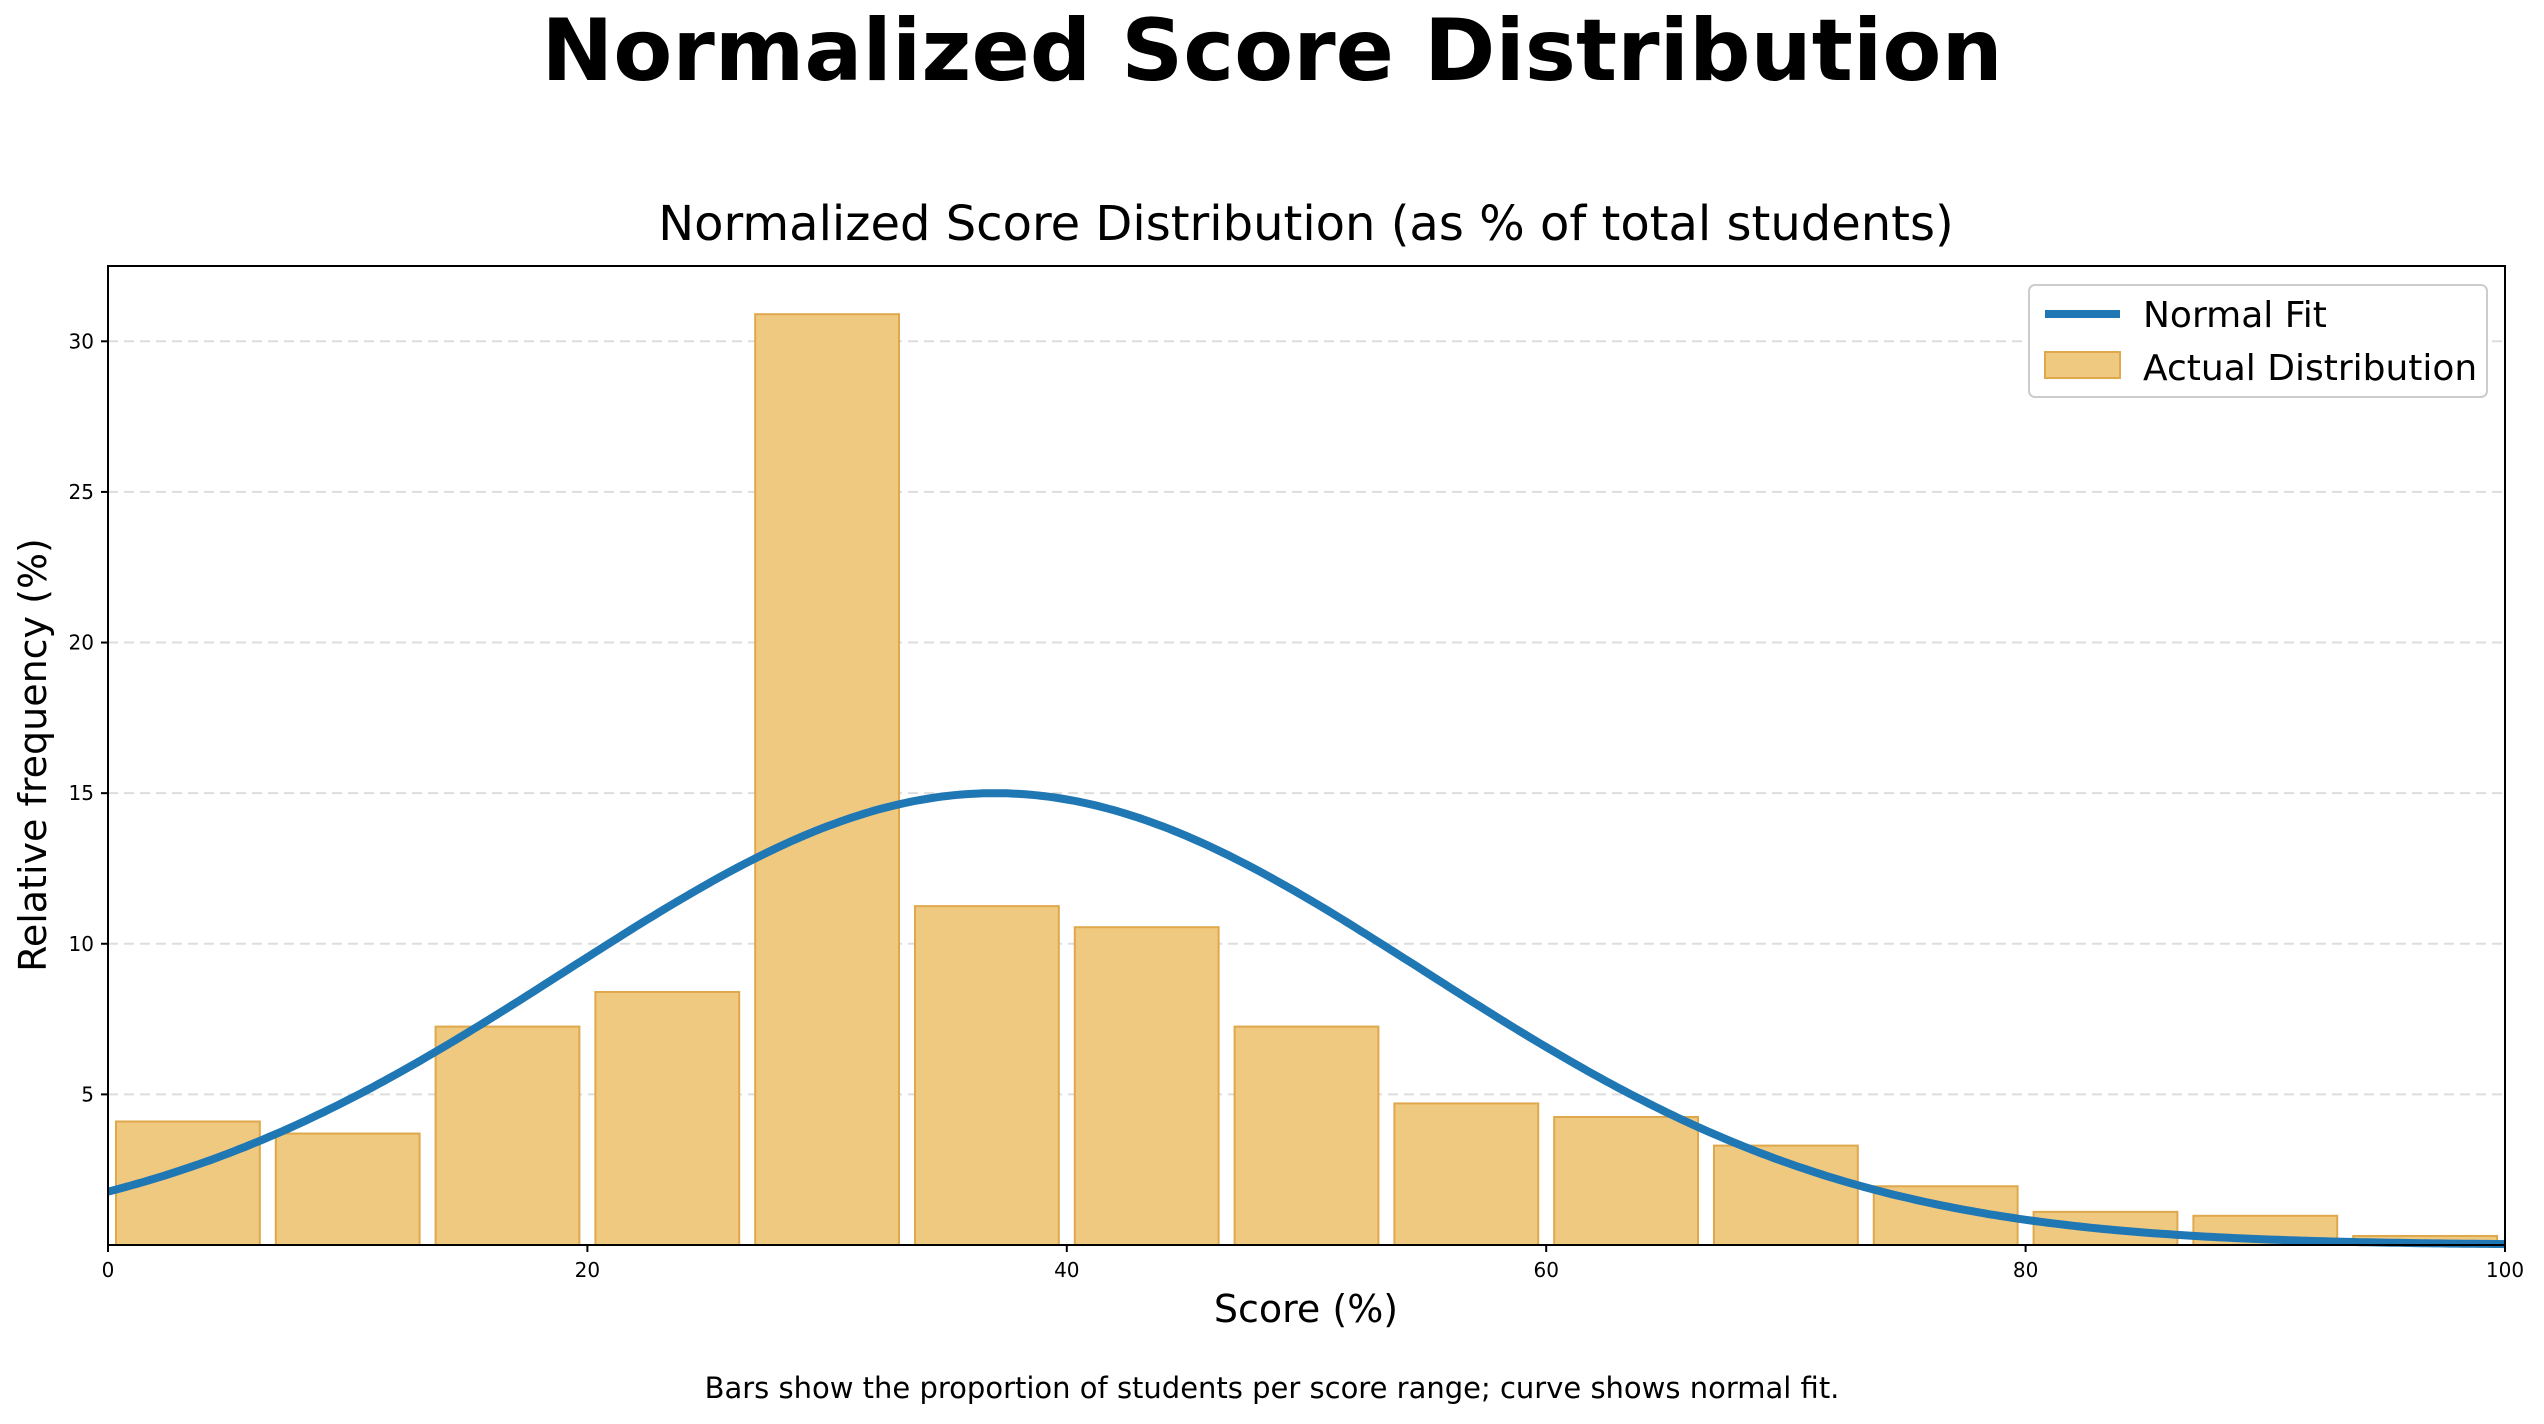 This screenshot has width=2544, height=1424. Describe the element at coordinates (2505, 1270) in the screenshot. I see `x-tick-label: 100` at that location.